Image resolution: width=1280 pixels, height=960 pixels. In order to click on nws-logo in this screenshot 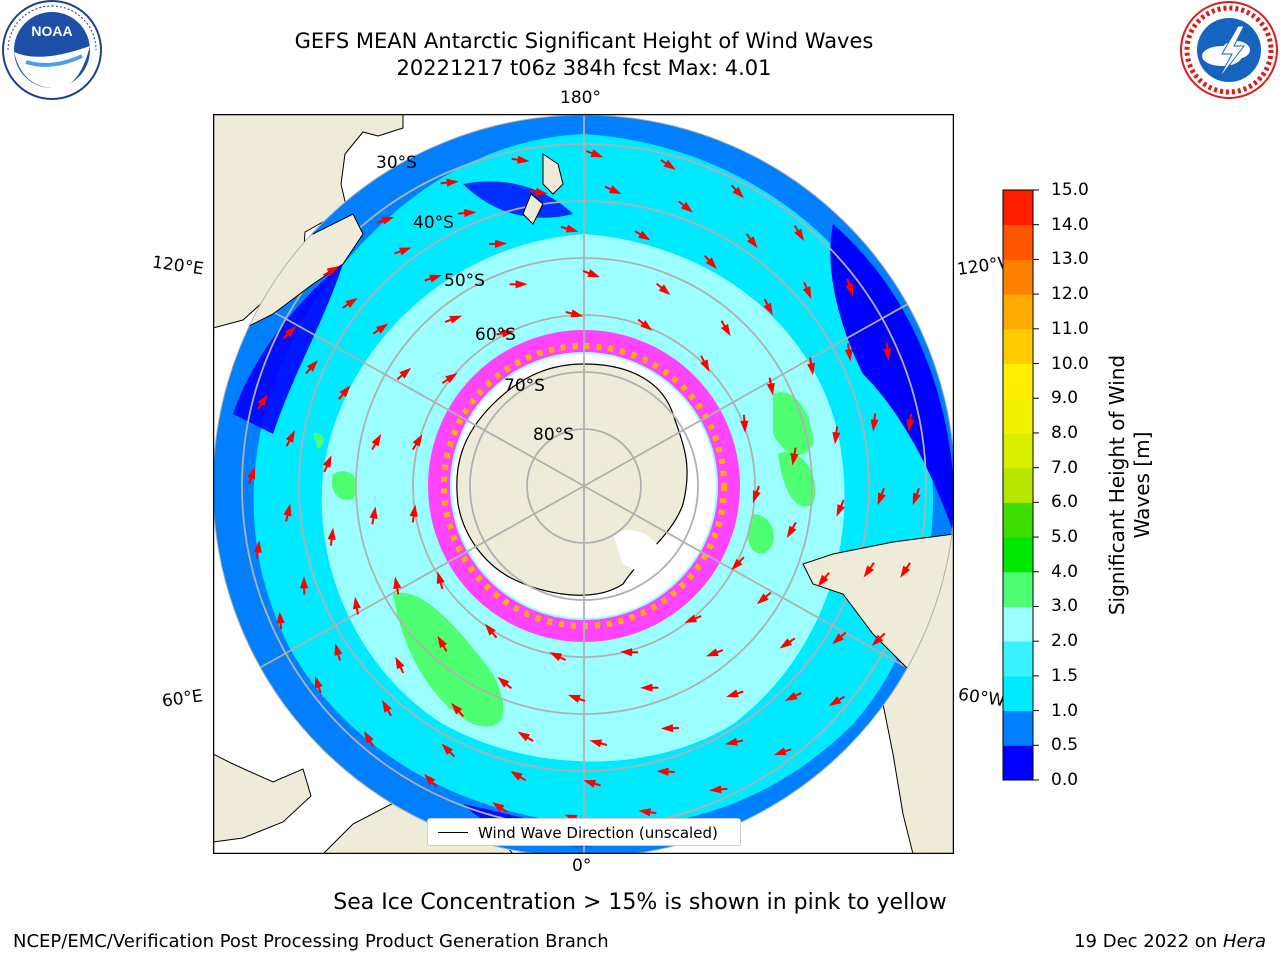, I will do `click(1229, 50)`.